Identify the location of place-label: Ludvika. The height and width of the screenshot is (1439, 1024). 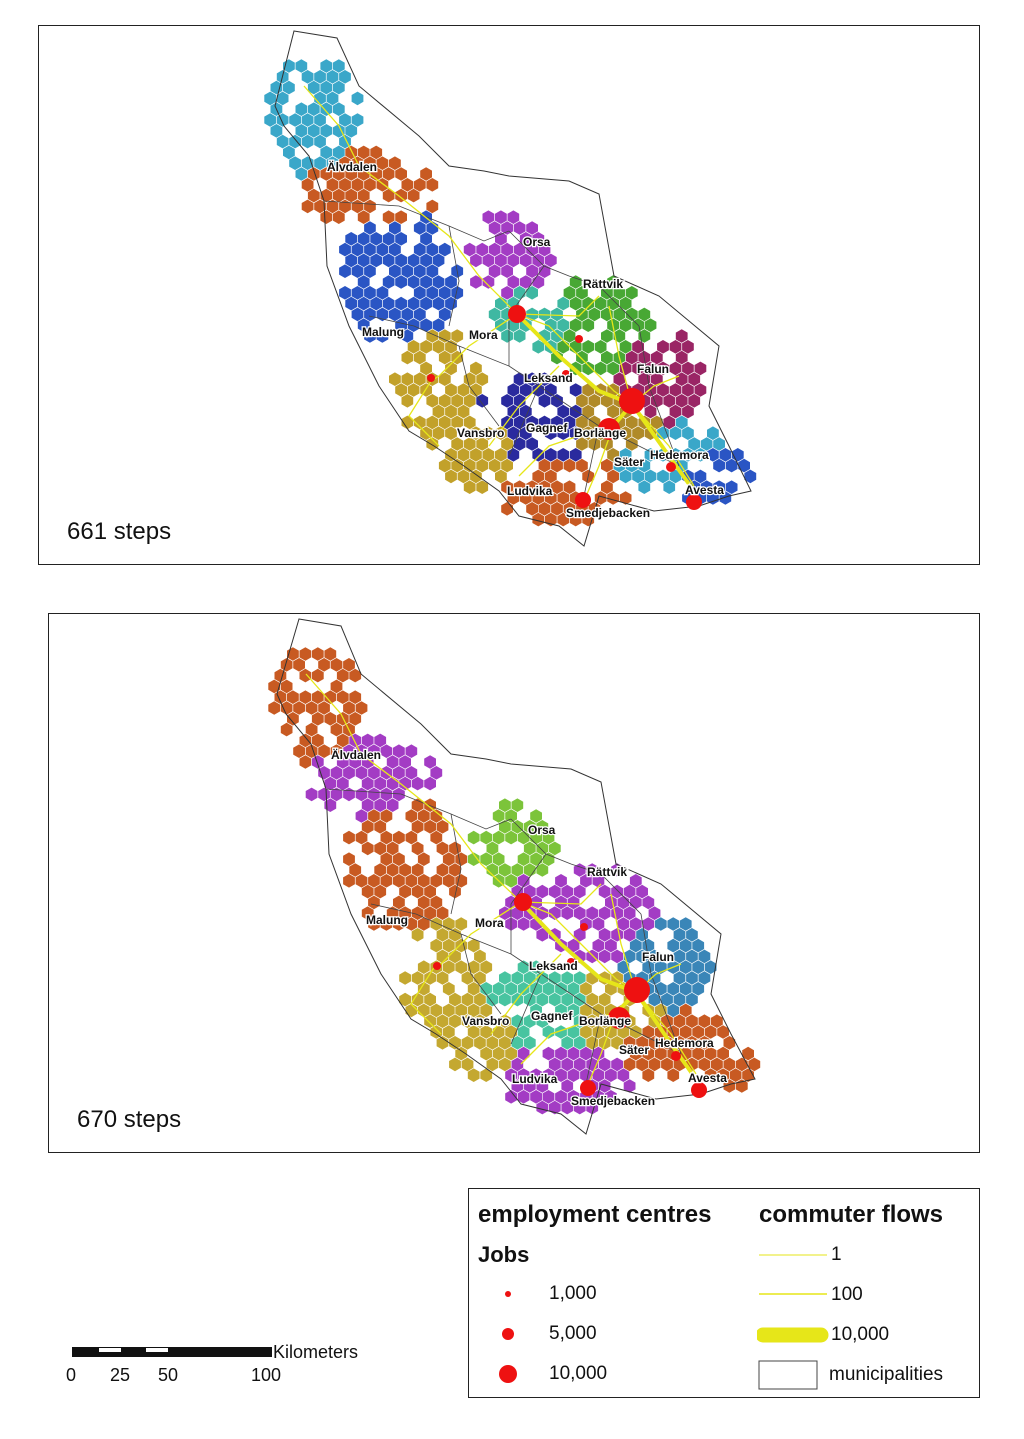
(530, 491).